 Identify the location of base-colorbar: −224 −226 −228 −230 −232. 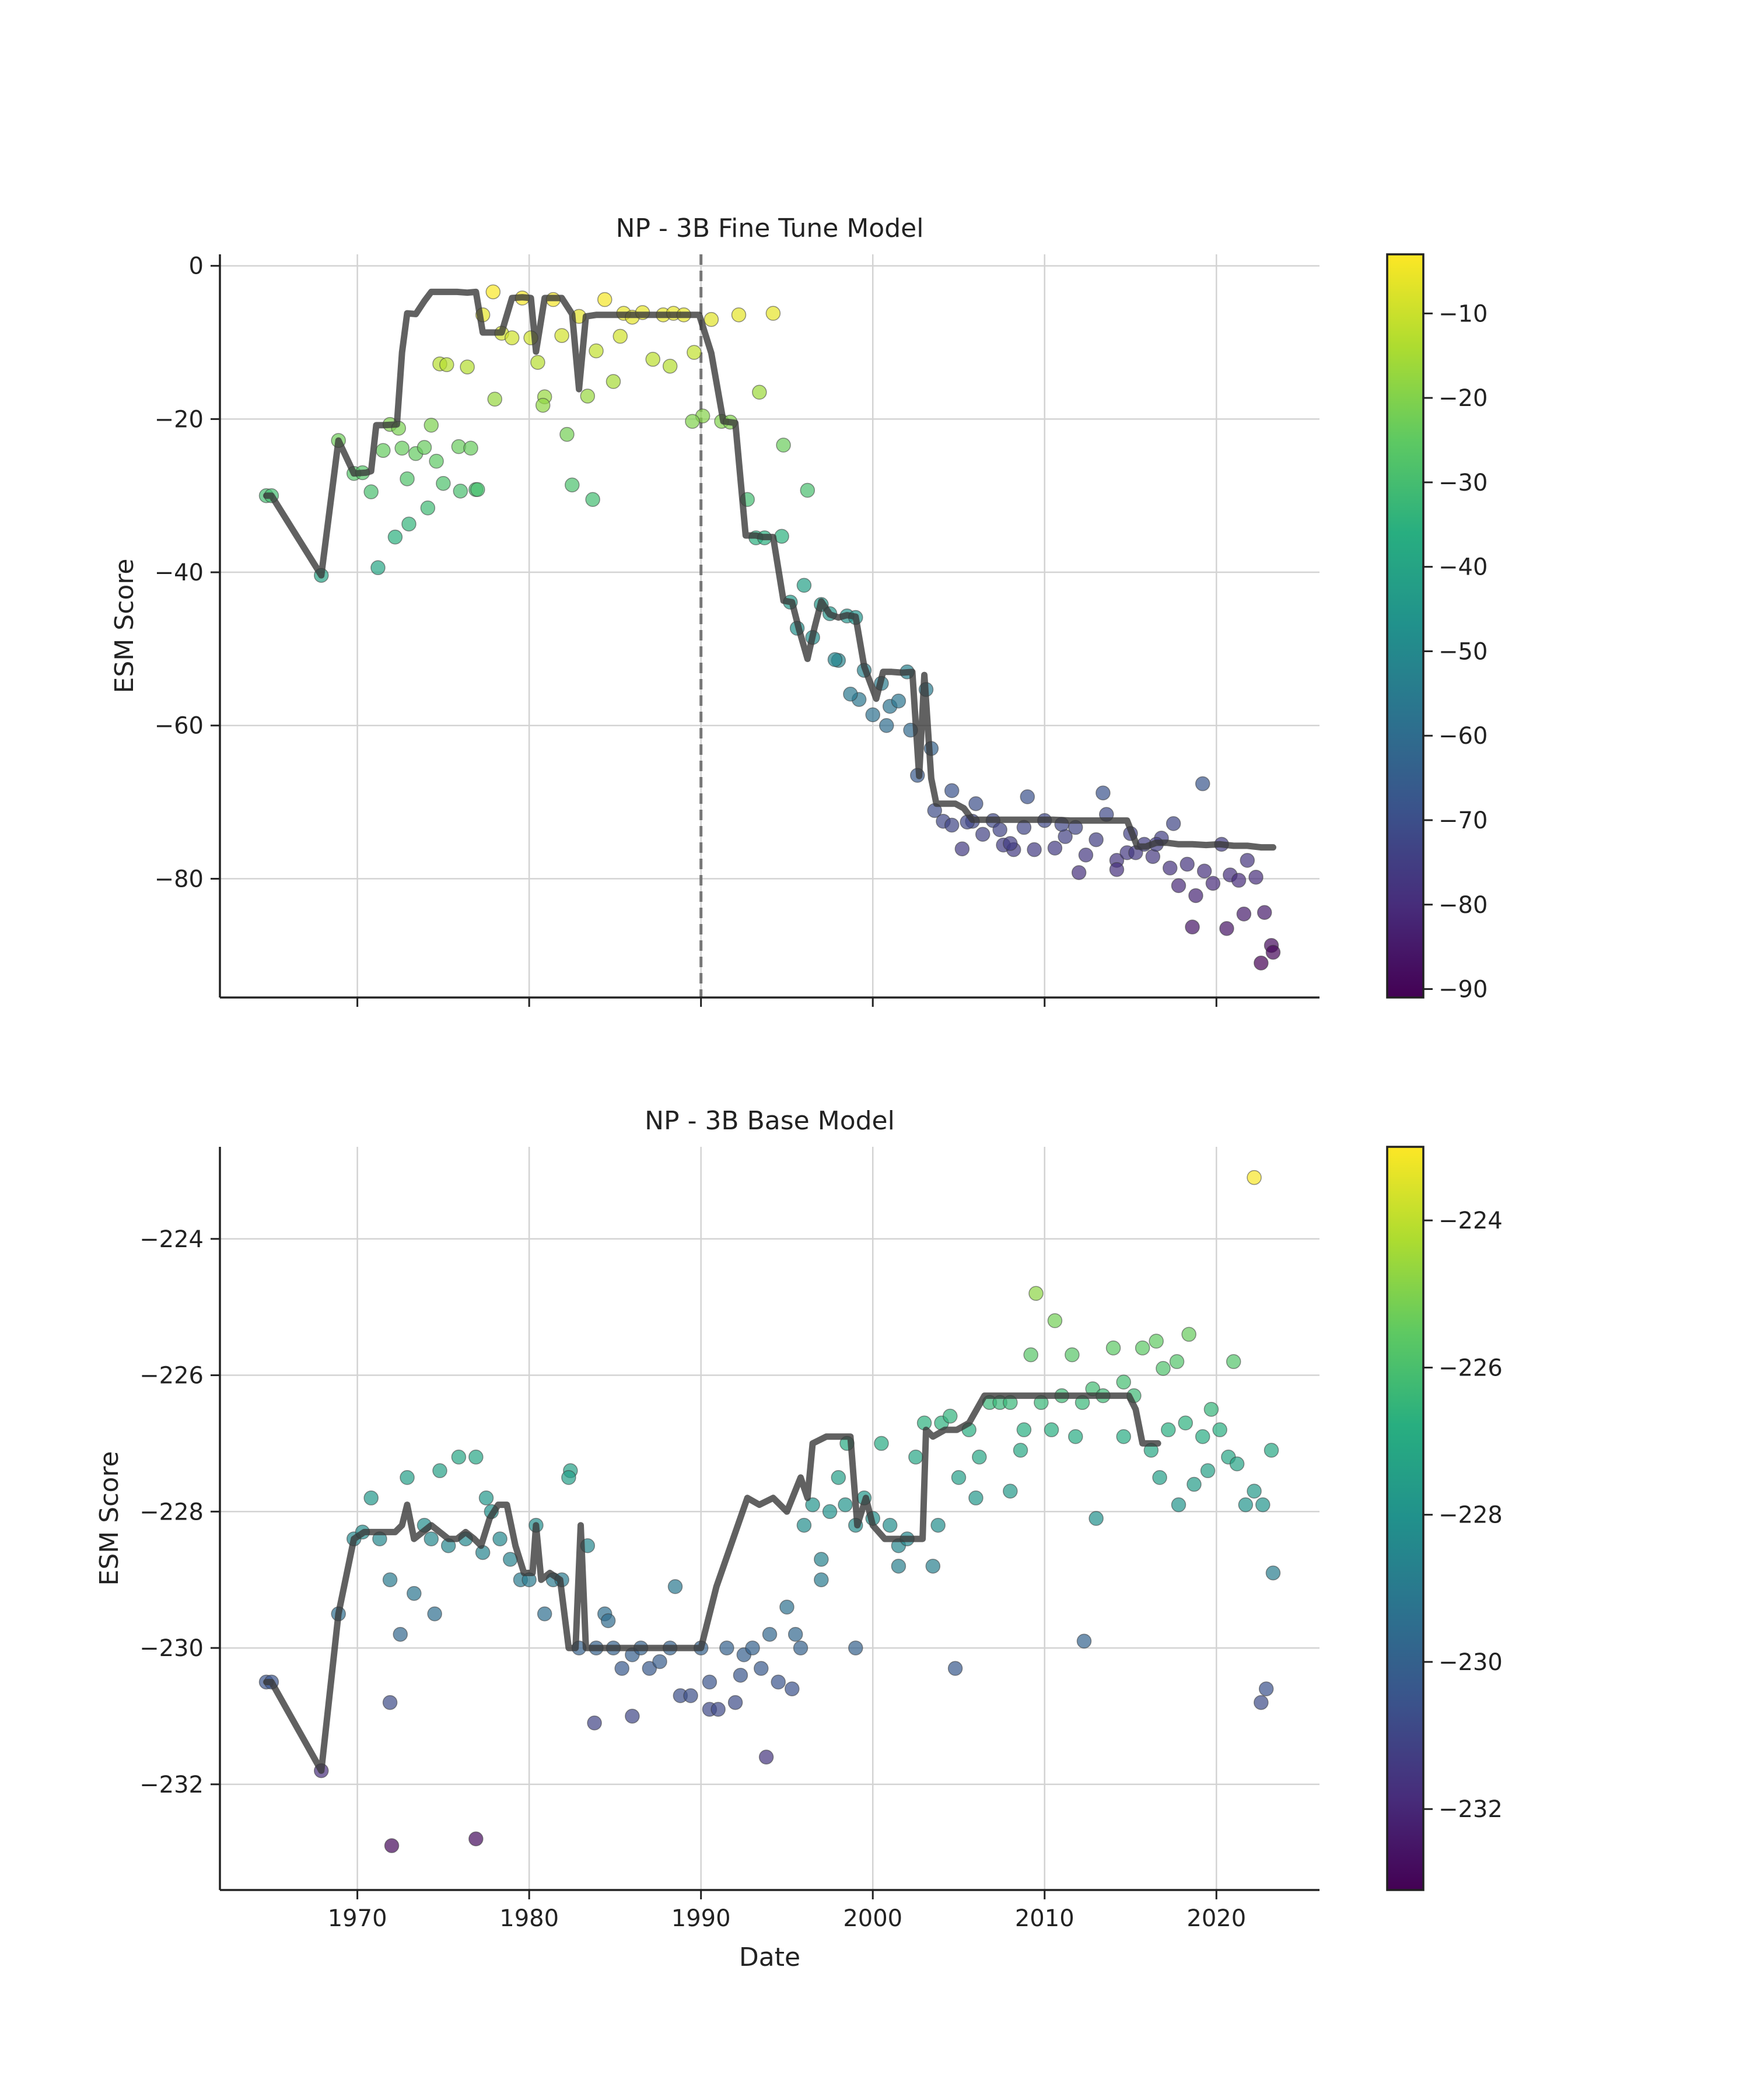
(1444, 1518).